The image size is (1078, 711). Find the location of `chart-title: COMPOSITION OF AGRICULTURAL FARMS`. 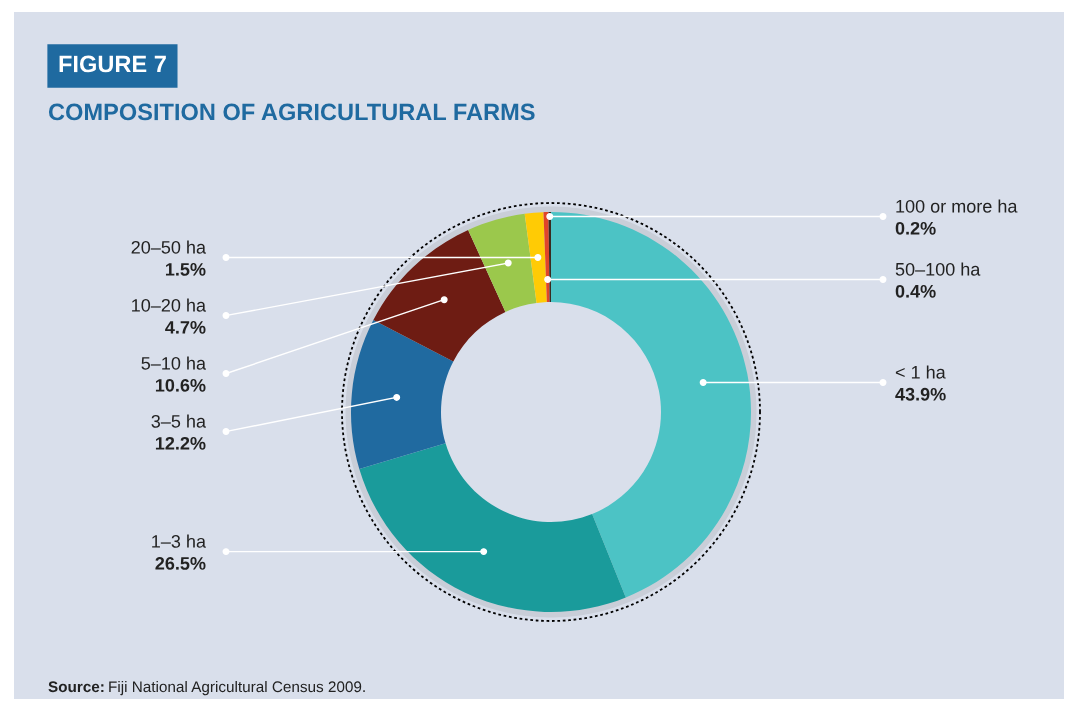

chart-title: COMPOSITION OF AGRICULTURAL FARMS is located at coordinates (291, 112).